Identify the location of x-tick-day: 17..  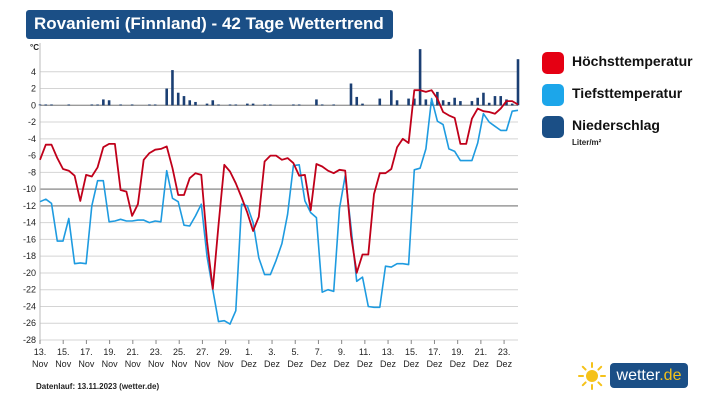
(434, 352).